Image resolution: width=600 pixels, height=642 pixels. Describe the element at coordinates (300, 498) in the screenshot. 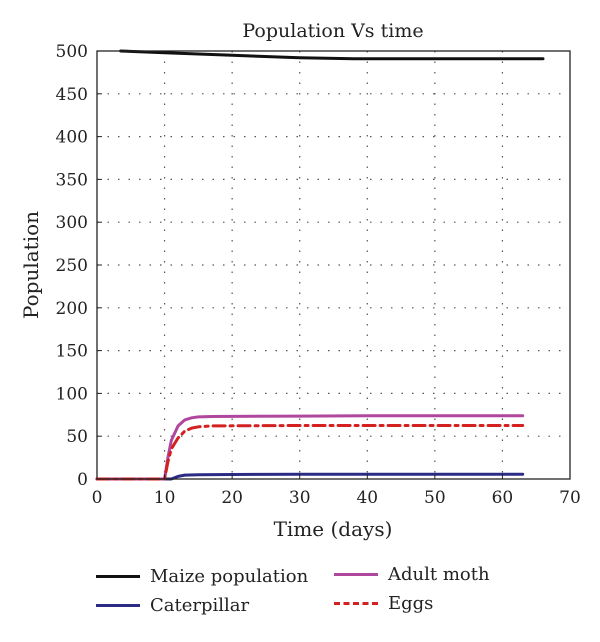

I see `x-tick-label: 30` at that location.